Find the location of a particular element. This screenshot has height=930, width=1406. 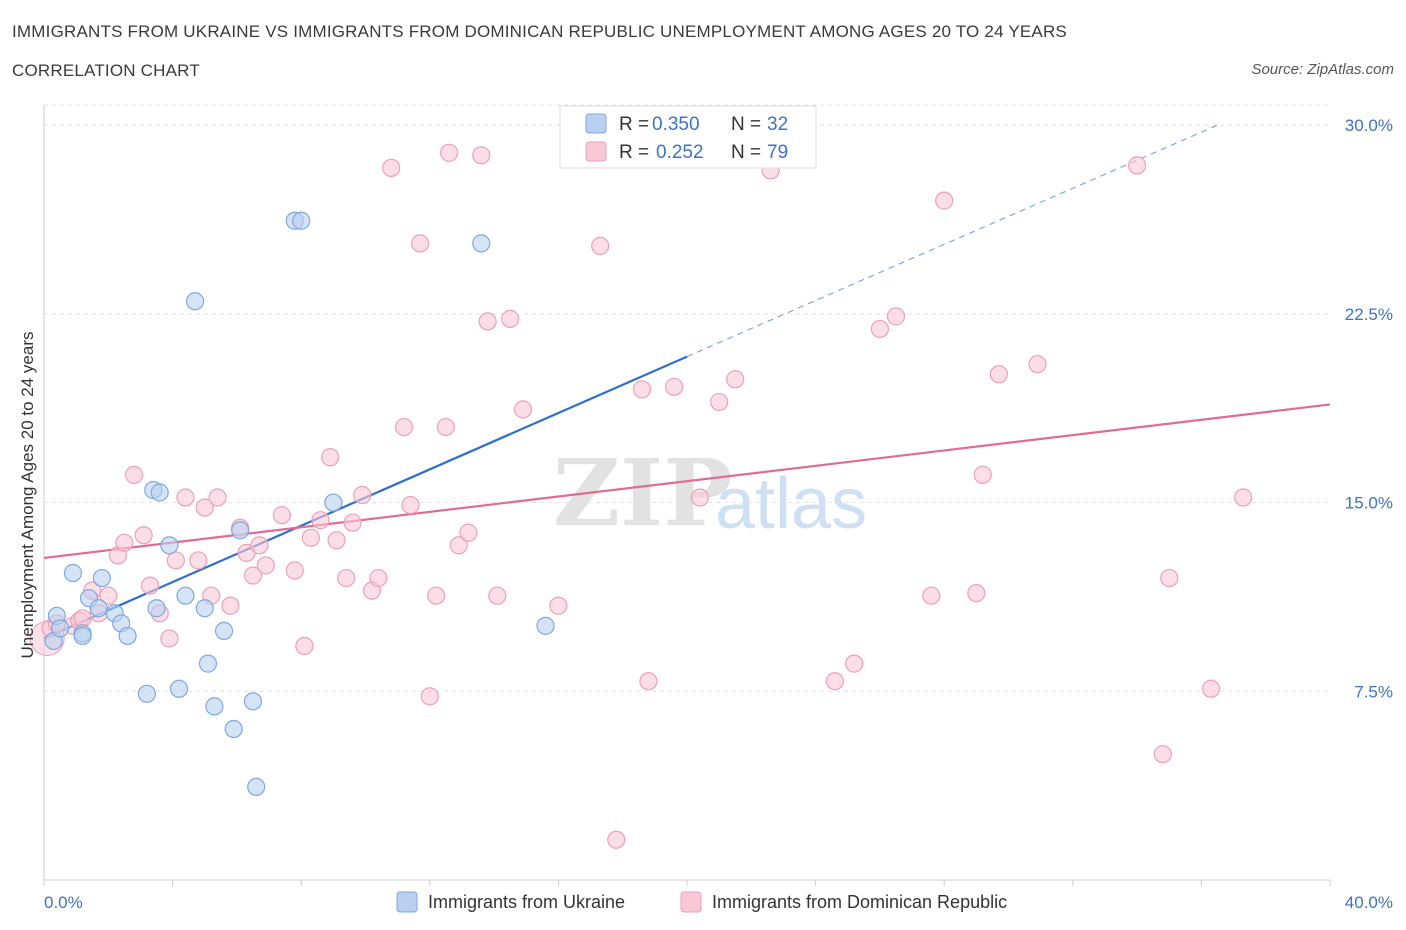

x-tick-label-max: 40.0% is located at coordinates (1369, 902).